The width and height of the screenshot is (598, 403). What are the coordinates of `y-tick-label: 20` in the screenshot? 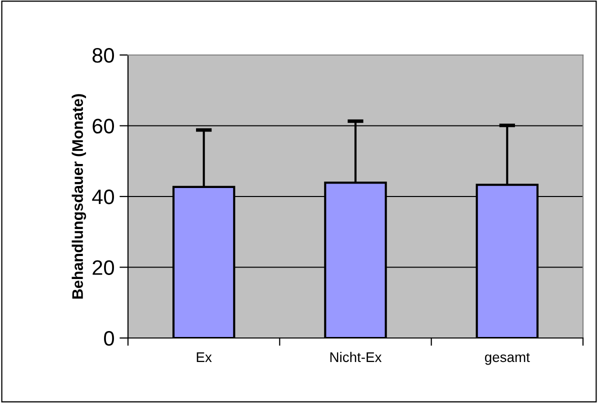 It's located at (103, 268).